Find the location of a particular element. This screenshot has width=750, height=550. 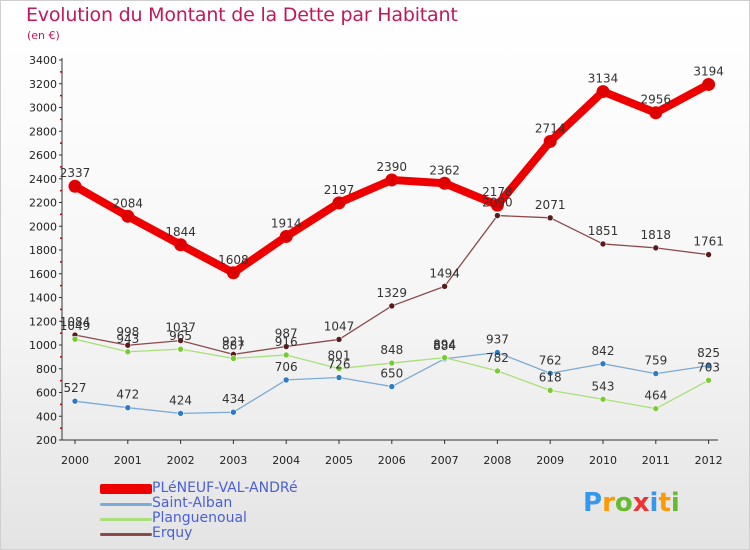

data-label: 801 is located at coordinates (339, 356).